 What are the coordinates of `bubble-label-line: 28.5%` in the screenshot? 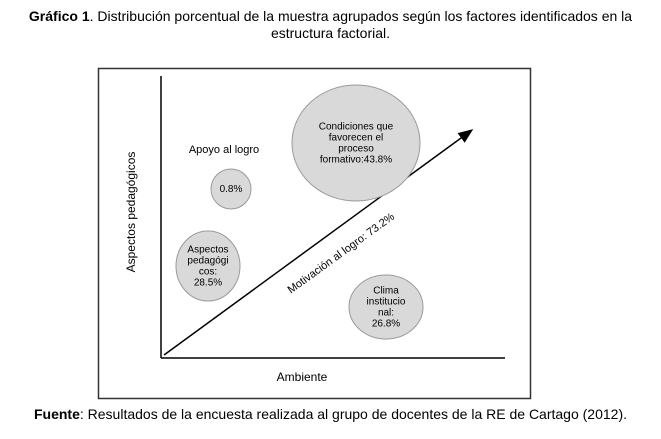 It's located at (208, 283).